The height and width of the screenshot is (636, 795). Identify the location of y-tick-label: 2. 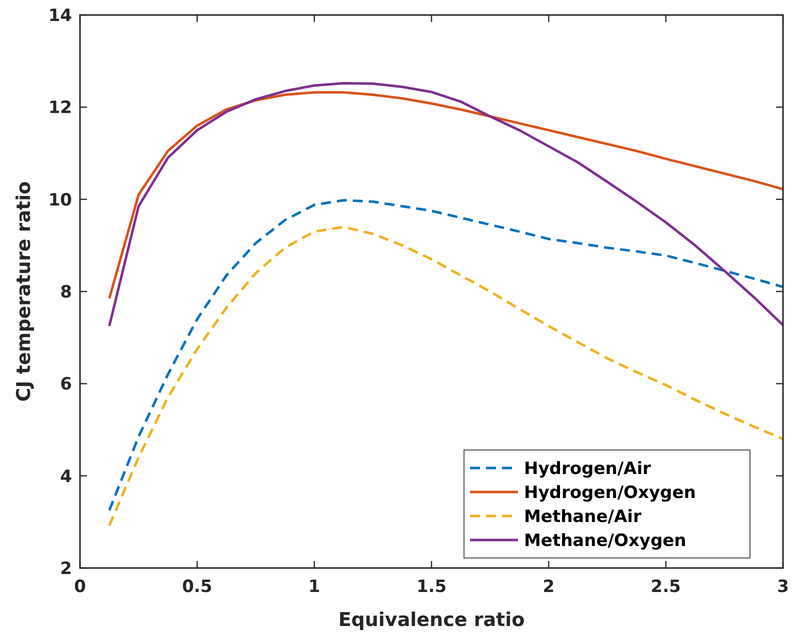
(66, 569).